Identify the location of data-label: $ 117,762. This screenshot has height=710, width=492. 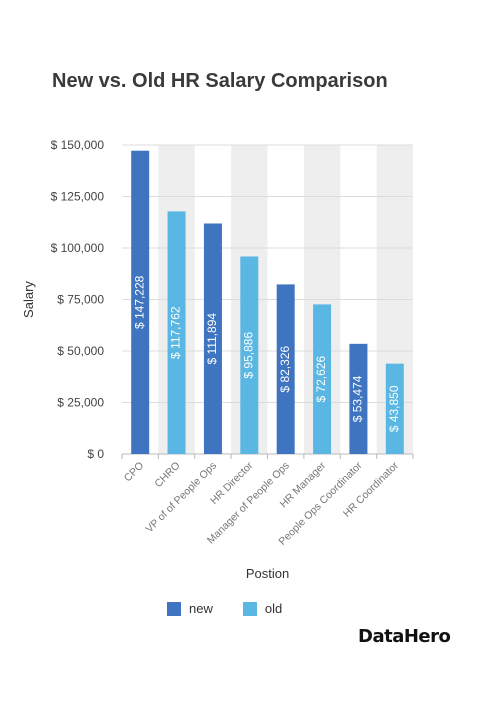
(176, 332).